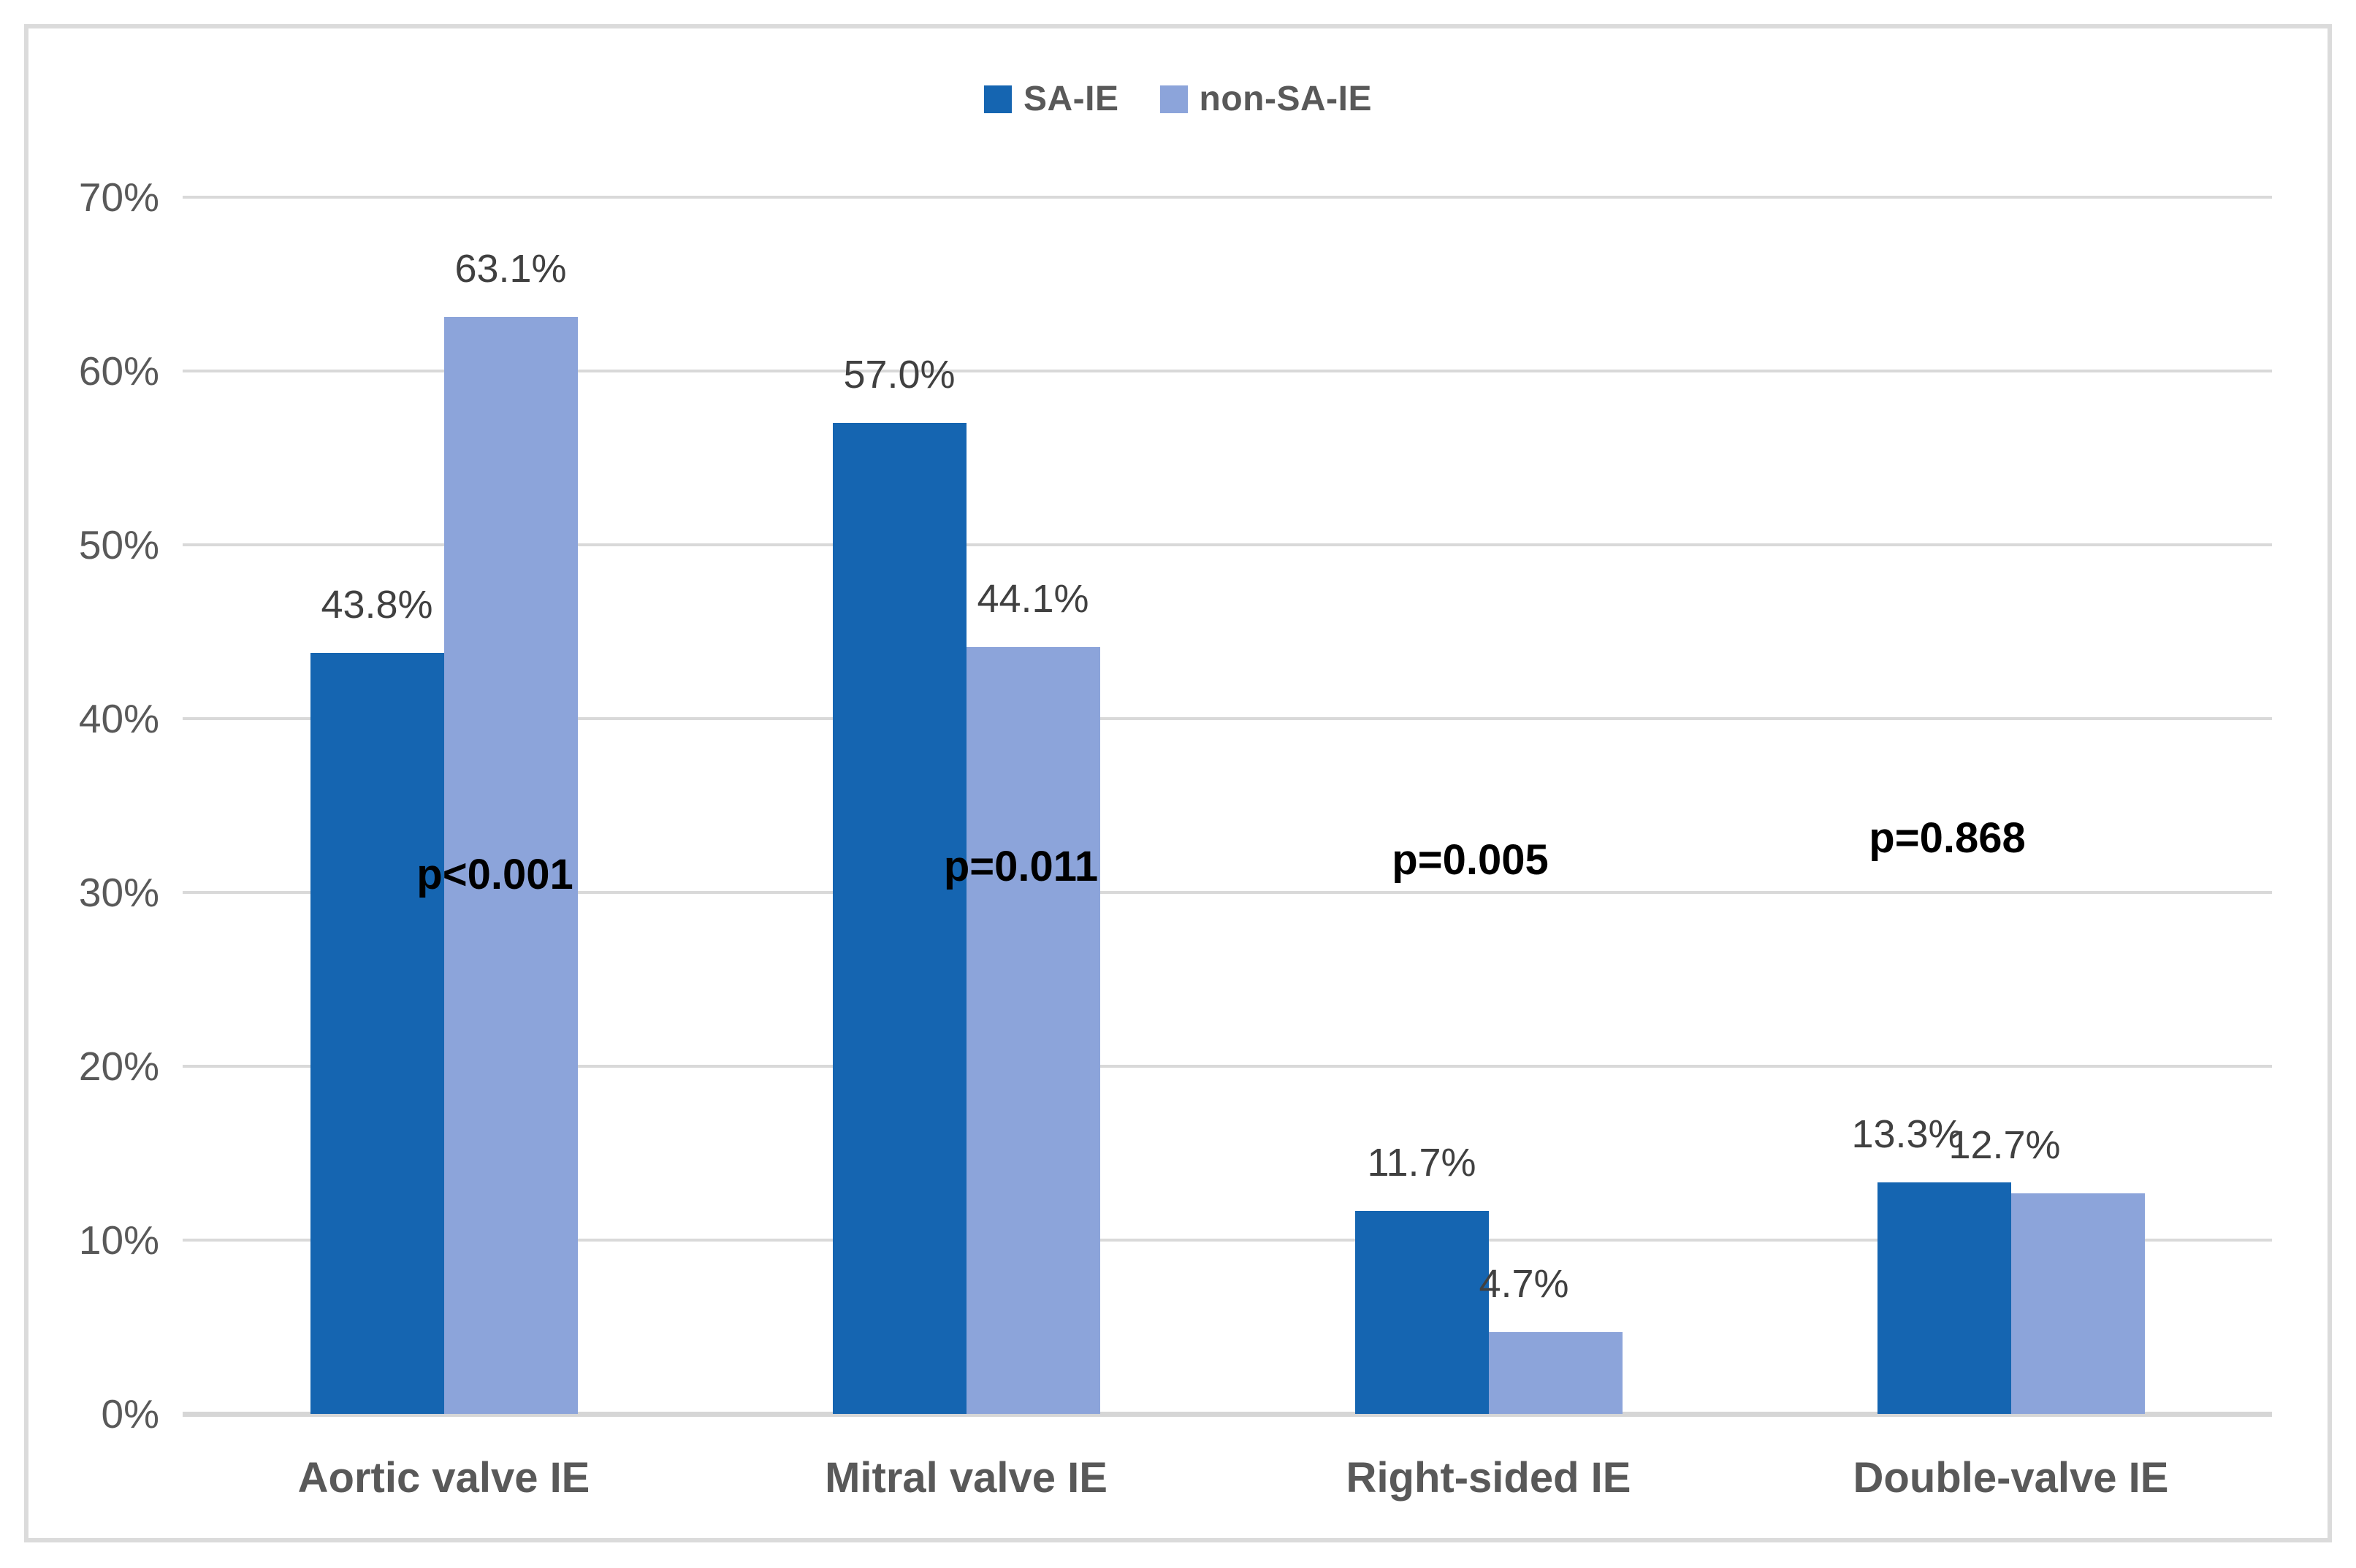  I want to click on bar-sa-ie-mitral-valve-ie, so click(899, 918).